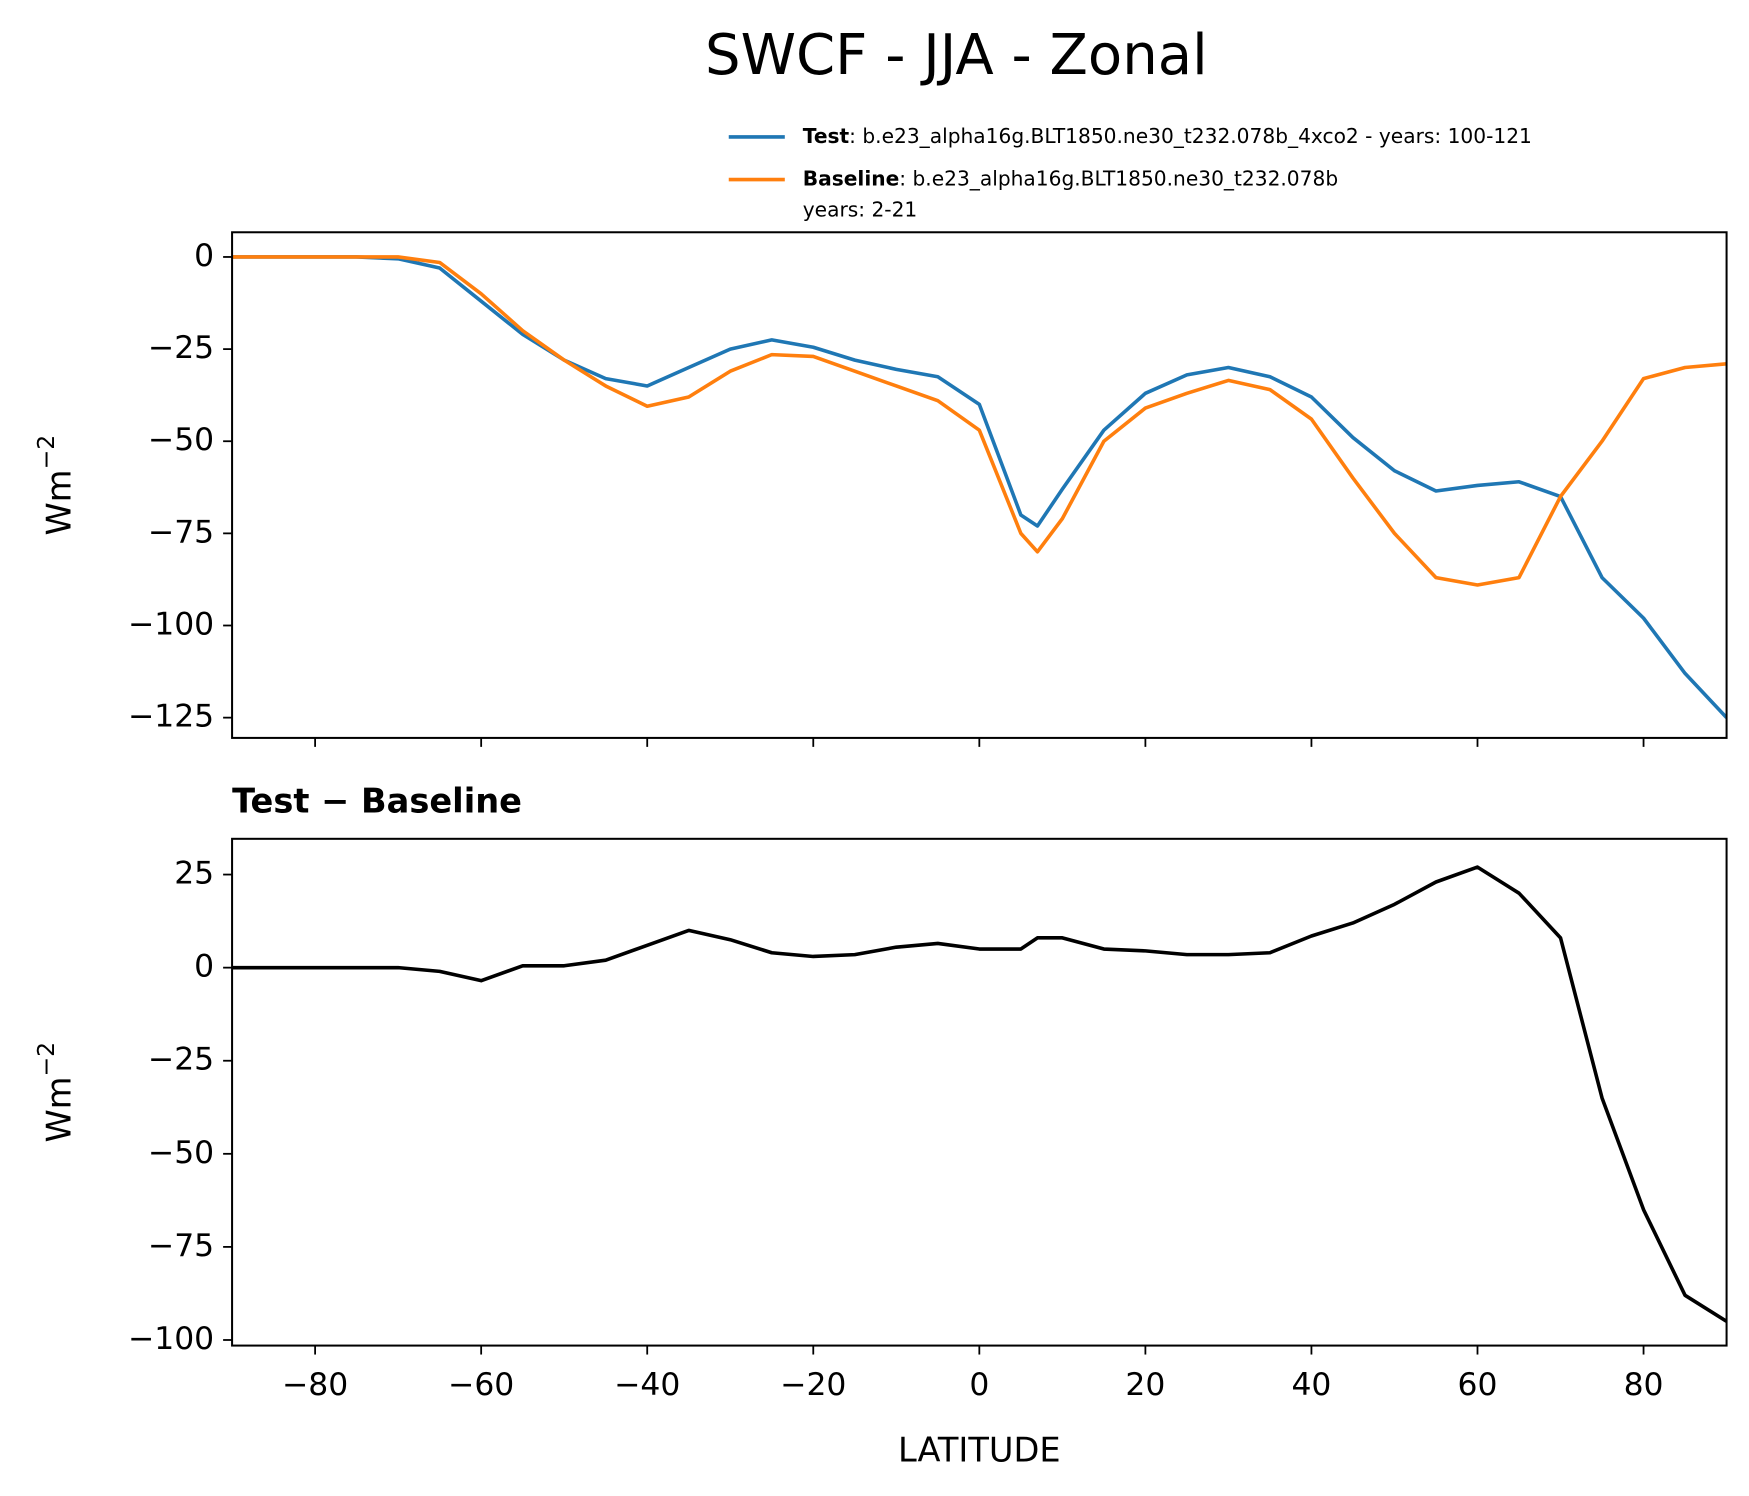  What do you see at coordinates (315, 1385) in the screenshot?
I see `x-tick-label: −80` at bounding box center [315, 1385].